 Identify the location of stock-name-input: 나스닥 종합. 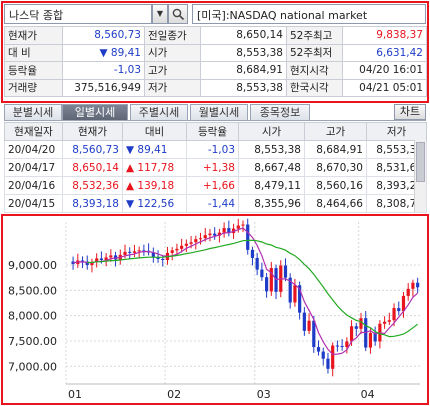
(78, 14).